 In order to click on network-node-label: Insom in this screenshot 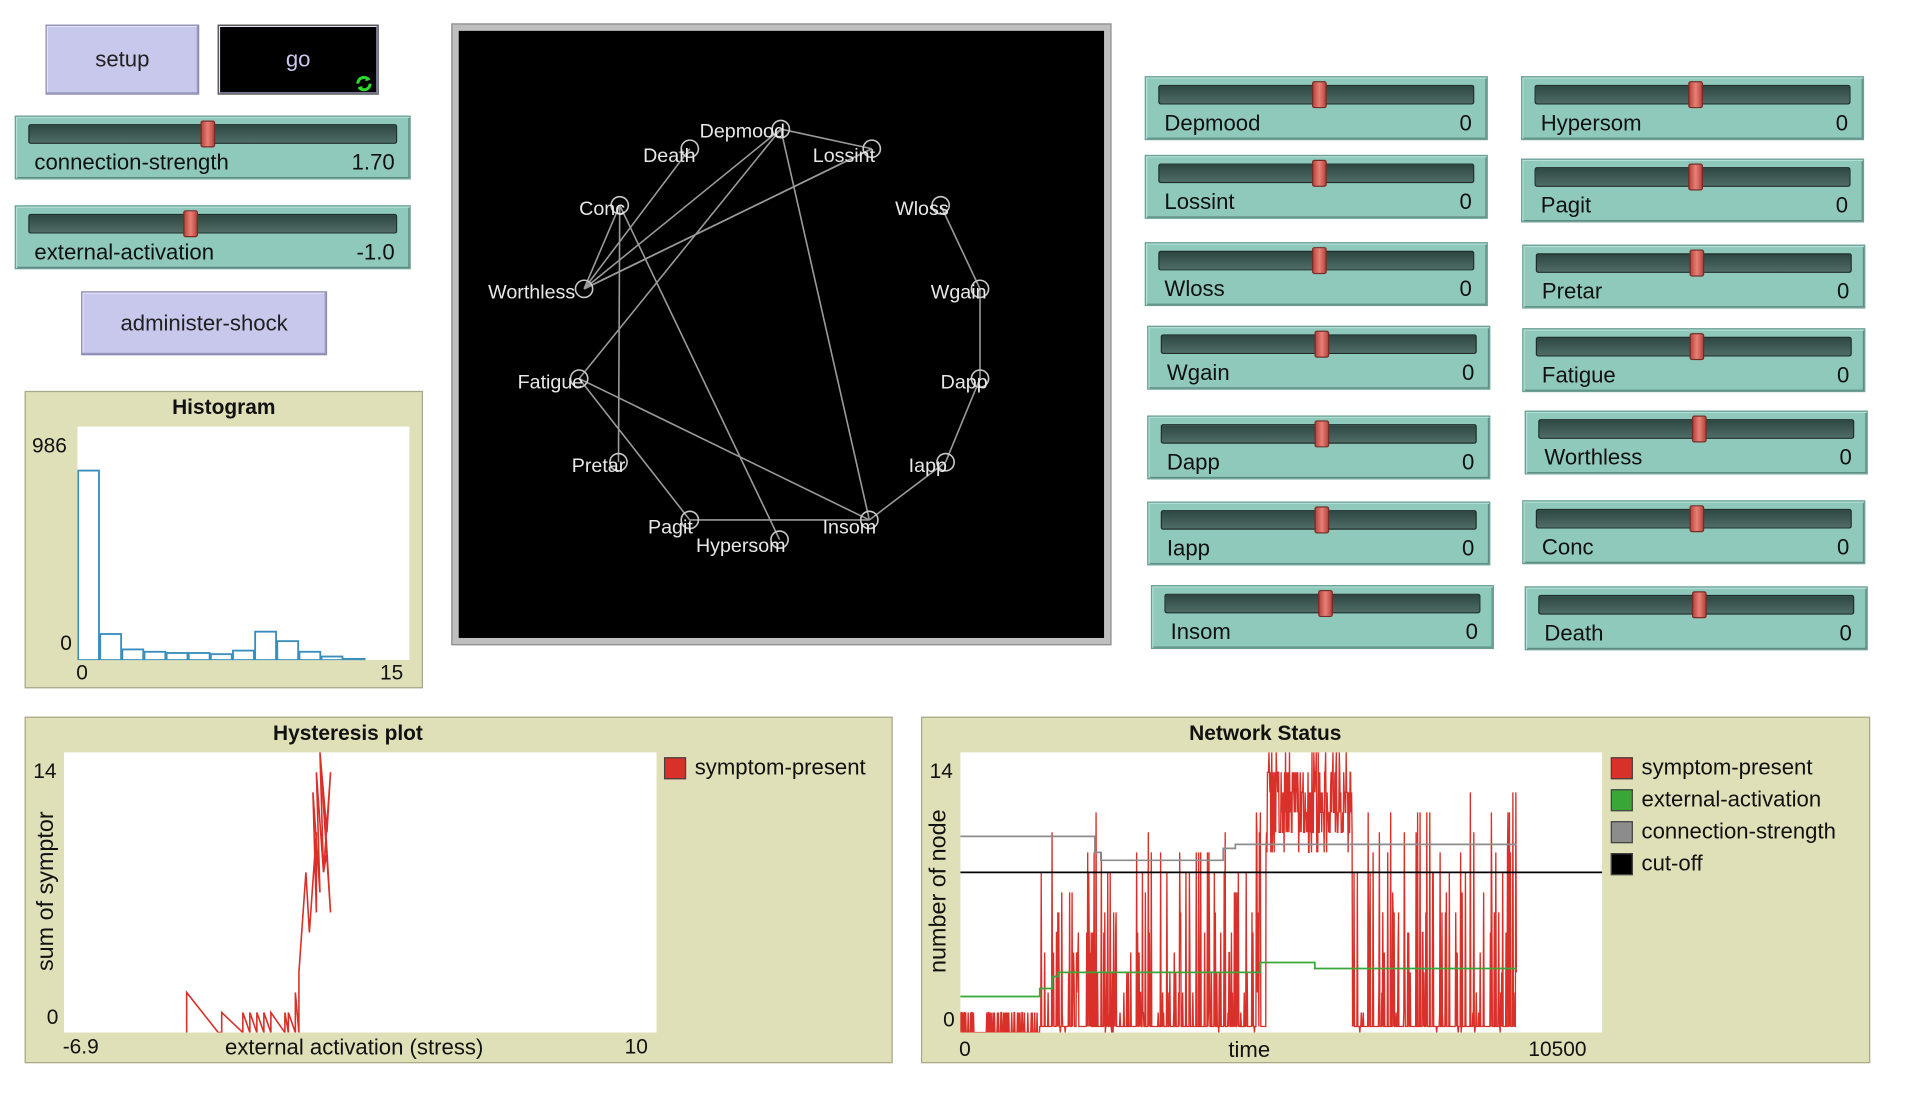, I will do `click(850, 527)`.